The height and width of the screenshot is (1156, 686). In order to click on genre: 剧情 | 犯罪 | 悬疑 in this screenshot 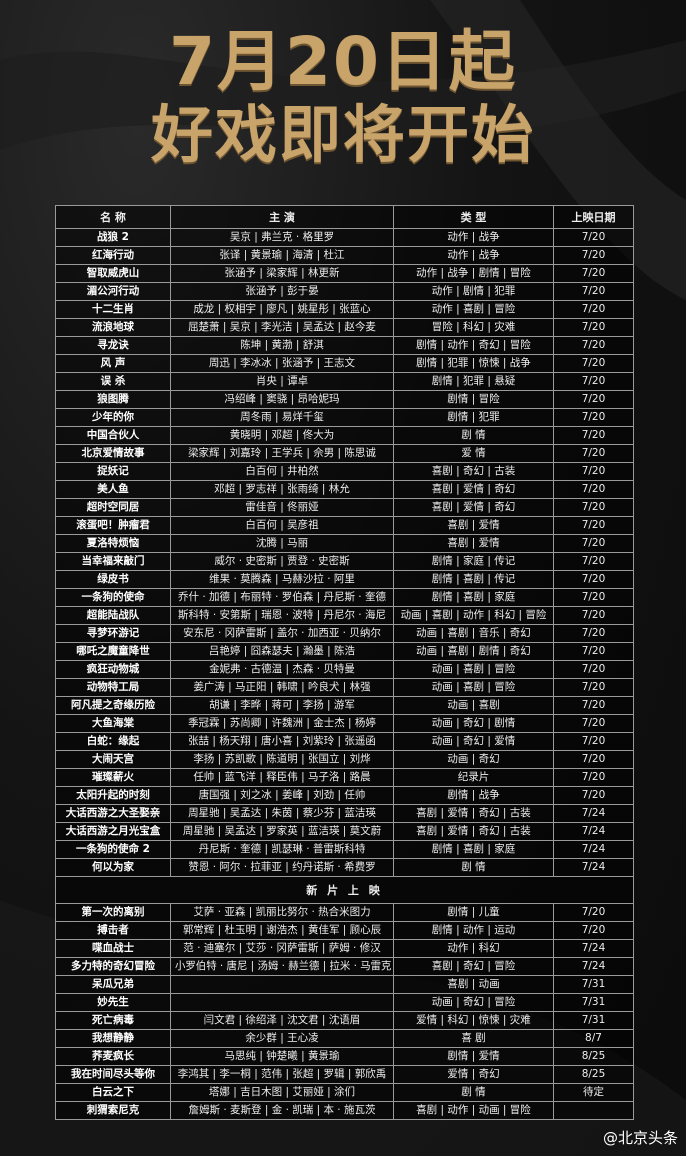, I will do `click(473, 381)`.